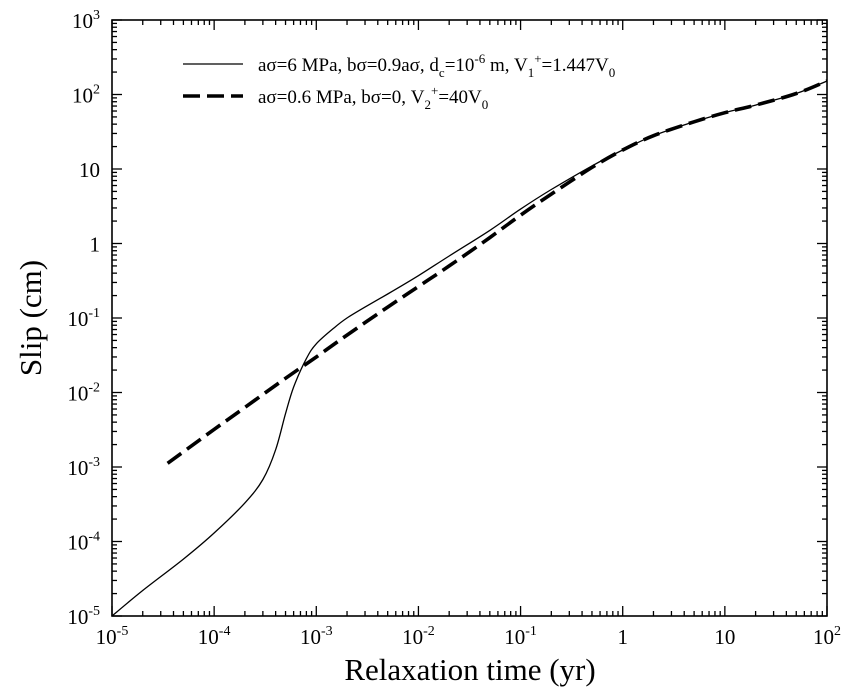  What do you see at coordinates (83, 318) in the screenshot?
I see `y-tick-label: 10⁻¹` at bounding box center [83, 318].